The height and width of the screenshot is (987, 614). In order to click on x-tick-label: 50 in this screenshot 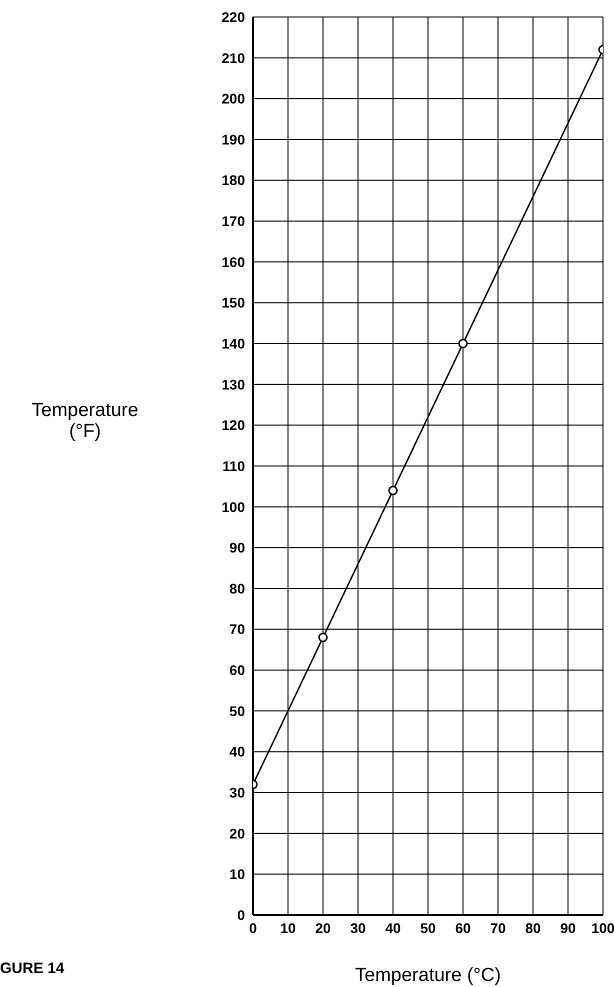, I will do `click(428, 928)`.